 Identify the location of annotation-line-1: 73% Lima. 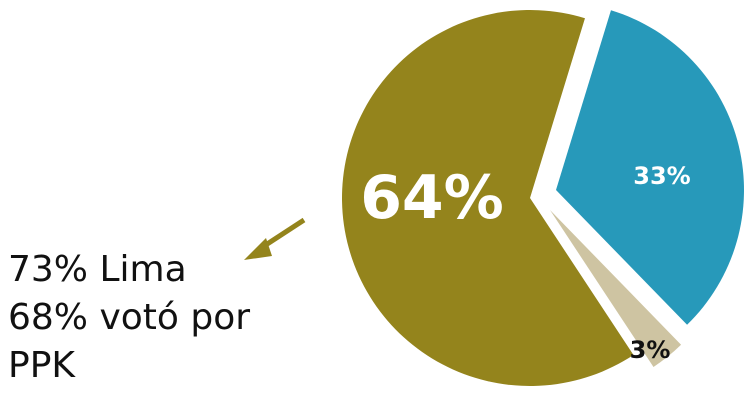
(97, 269).